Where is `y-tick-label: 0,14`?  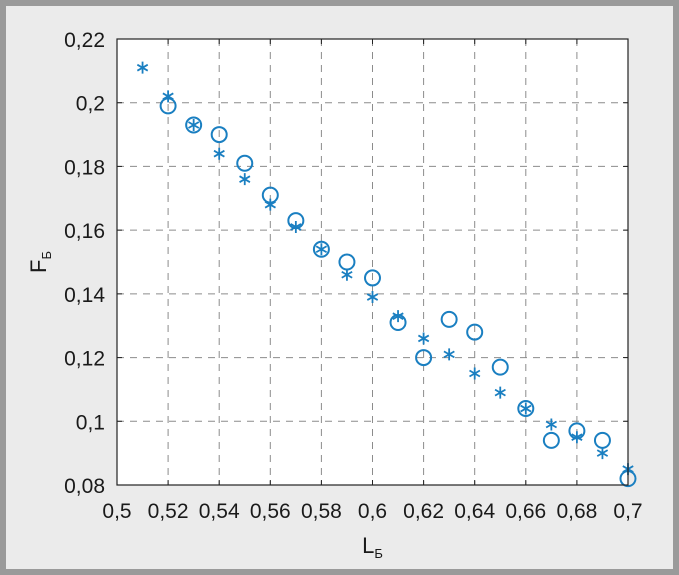 y-tick-label: 0,14 is located at coordinates (84, 295).